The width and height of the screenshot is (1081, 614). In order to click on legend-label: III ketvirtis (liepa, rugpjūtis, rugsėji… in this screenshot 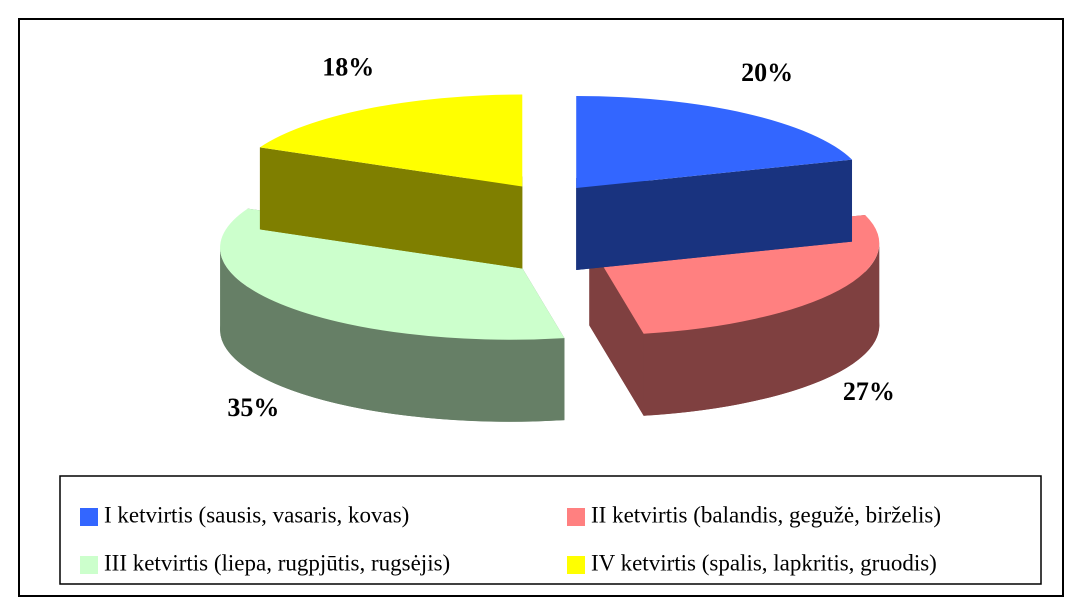, I will do `click(277, 562)`.